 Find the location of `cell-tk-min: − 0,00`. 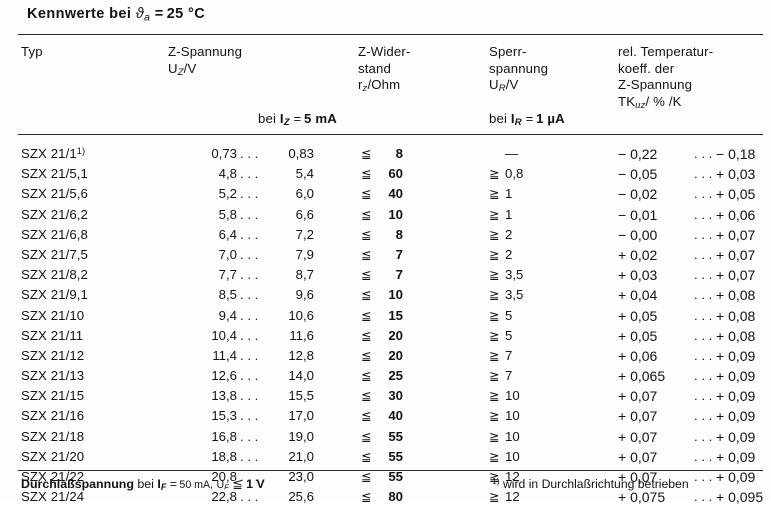

cell-tk-min: − 0,00 is located at coordinates (638, 234).